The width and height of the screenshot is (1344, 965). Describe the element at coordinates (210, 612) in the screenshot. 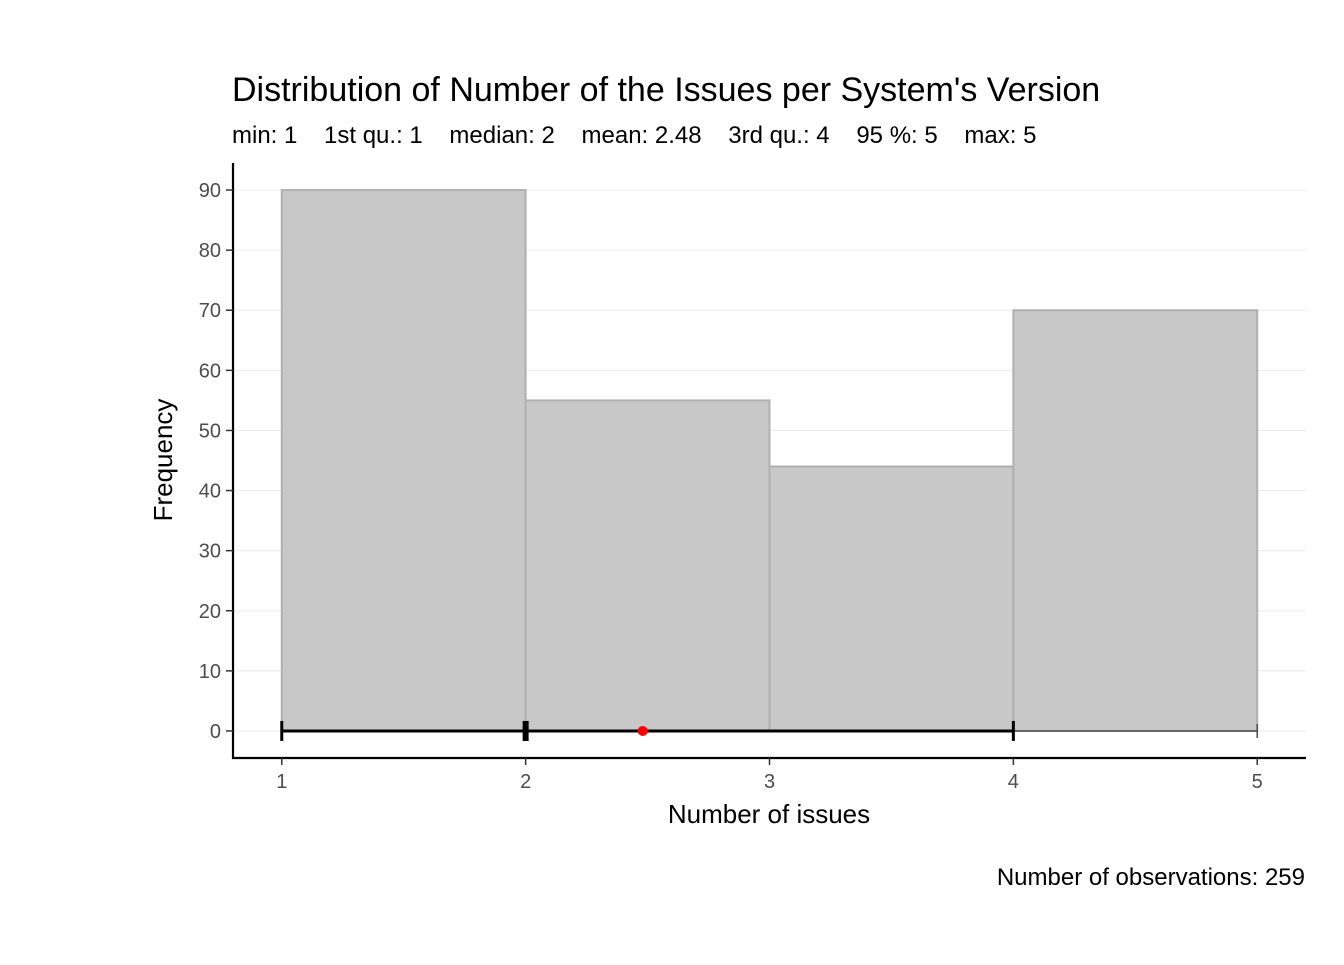

I see `y-tick-label: 20` at that location.